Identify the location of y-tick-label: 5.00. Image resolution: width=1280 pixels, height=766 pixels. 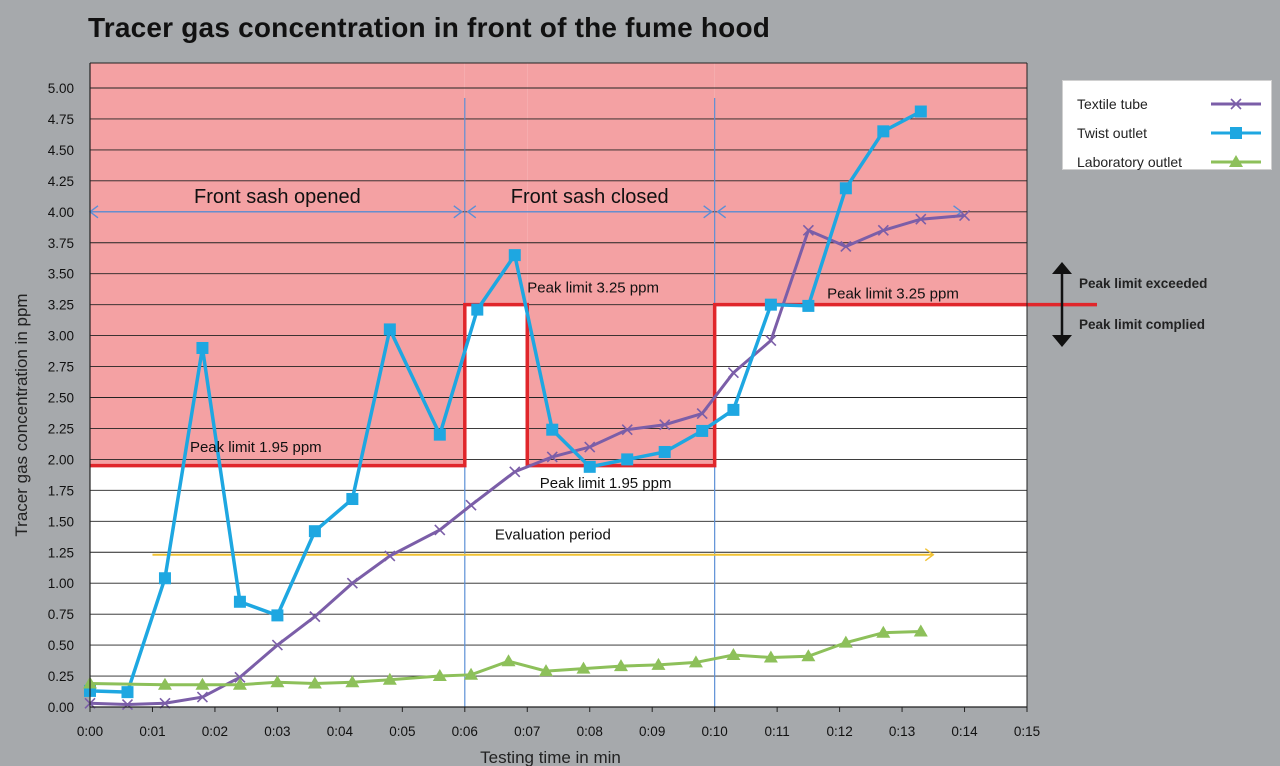
(61, 88).